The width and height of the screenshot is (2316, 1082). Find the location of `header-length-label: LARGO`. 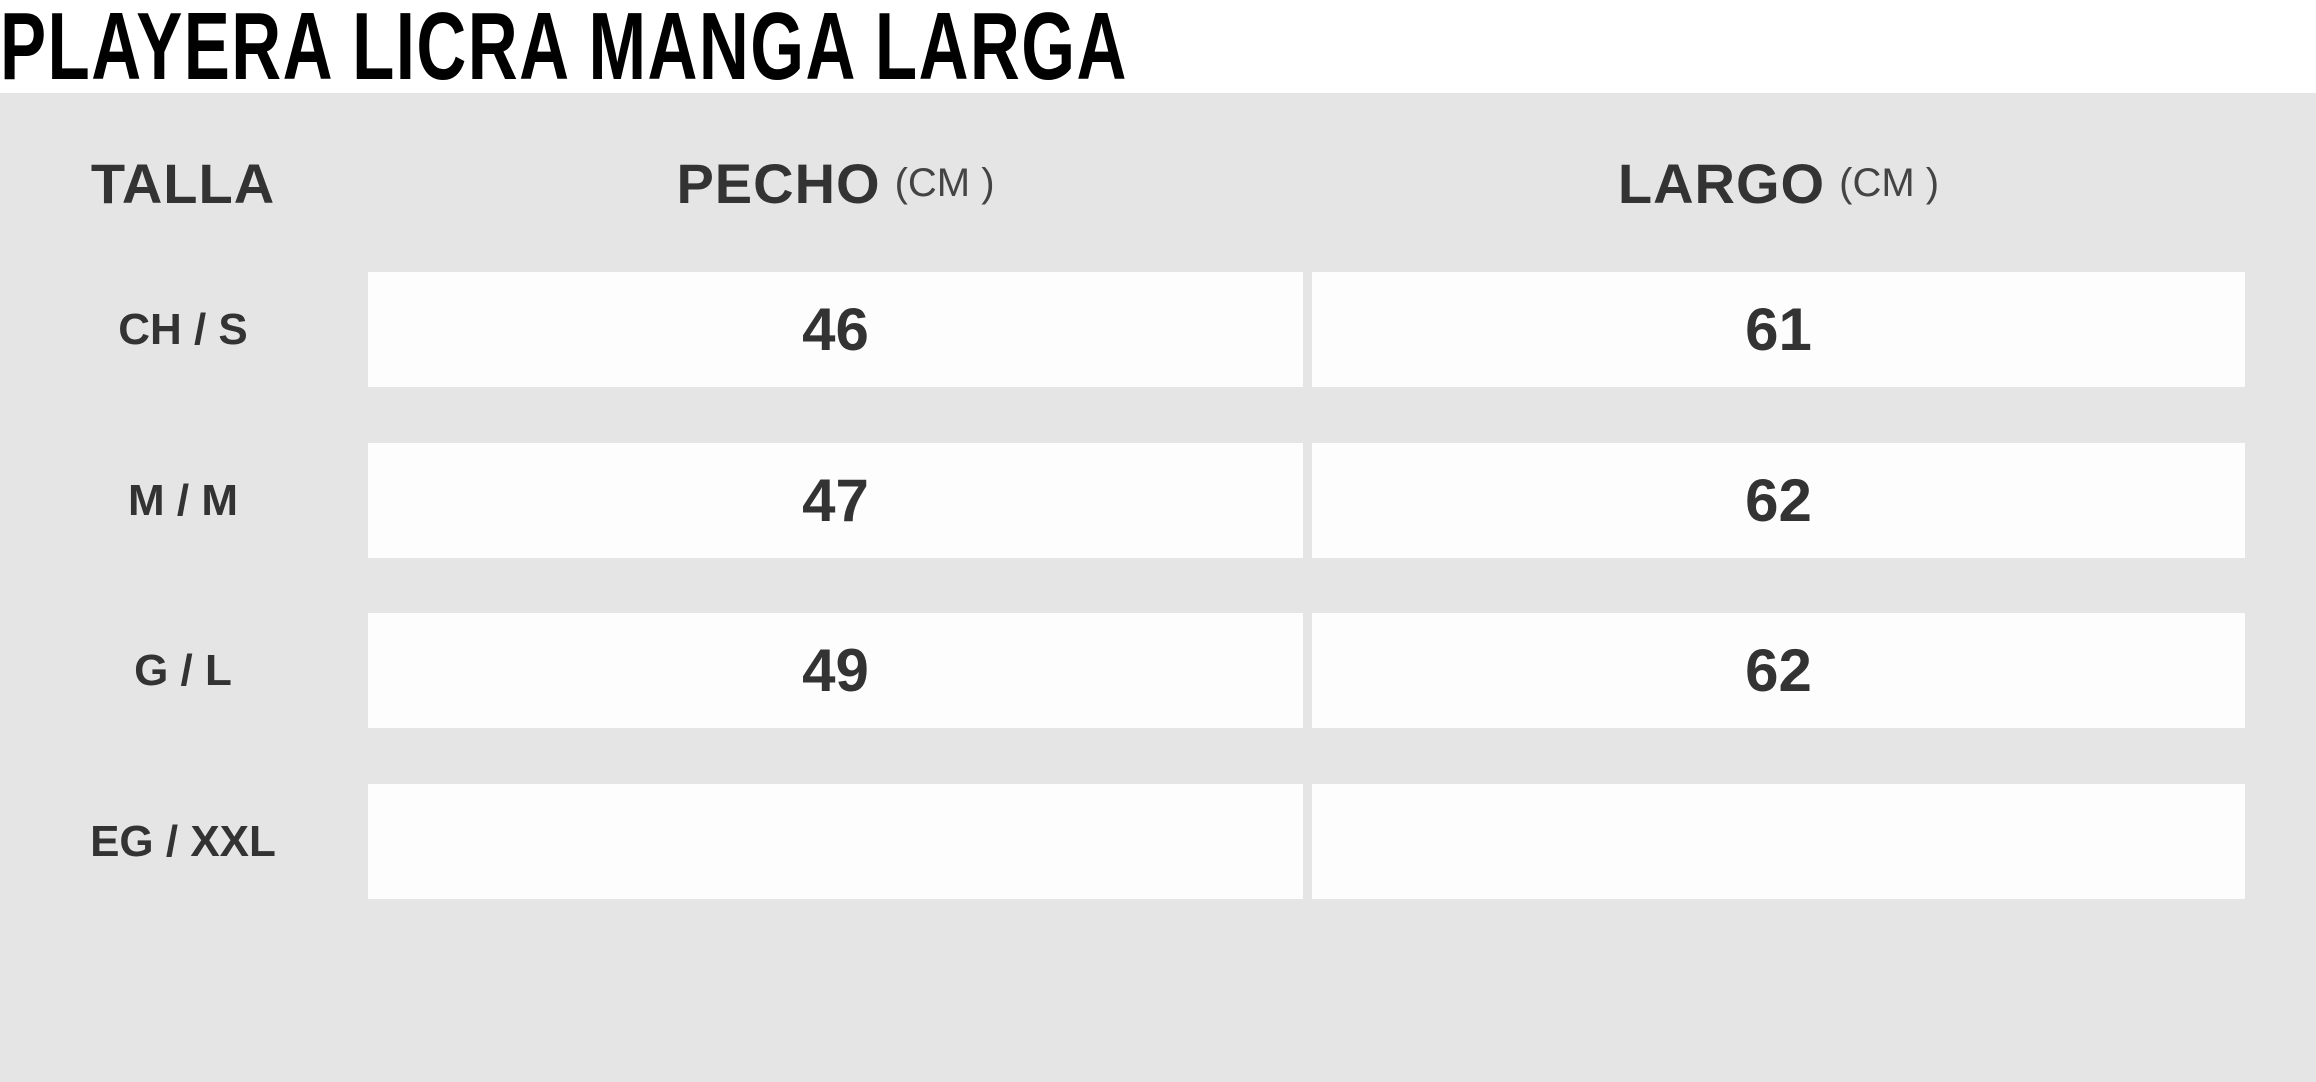

header-length-label: LARGO is located at coordinates (1721, 183).